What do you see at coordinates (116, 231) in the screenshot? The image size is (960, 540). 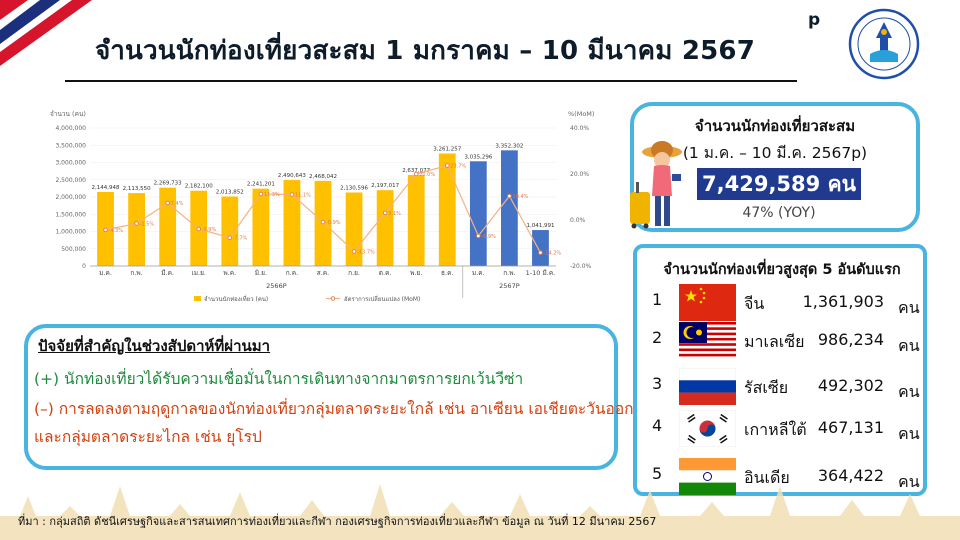 I see `mom-data-label: -4.3%` at bounding box center [116, 231].